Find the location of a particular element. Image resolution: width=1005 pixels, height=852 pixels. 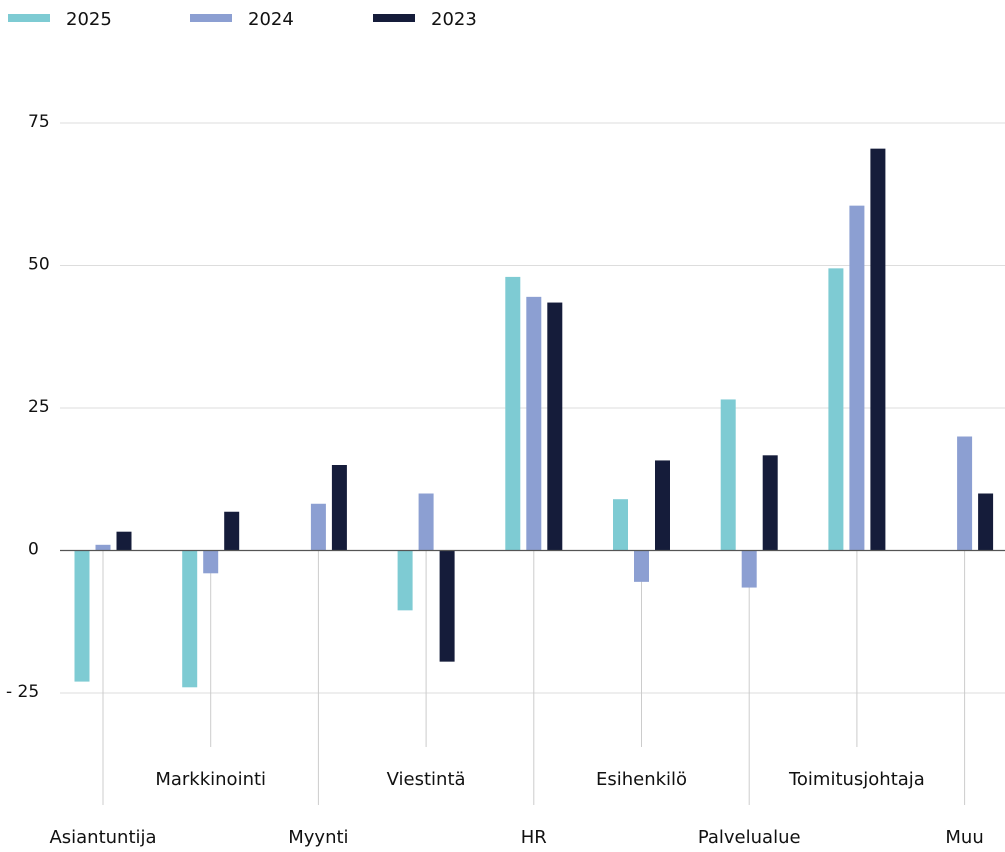

category-label: Esihenkilö is located at coordinates (641, 779).